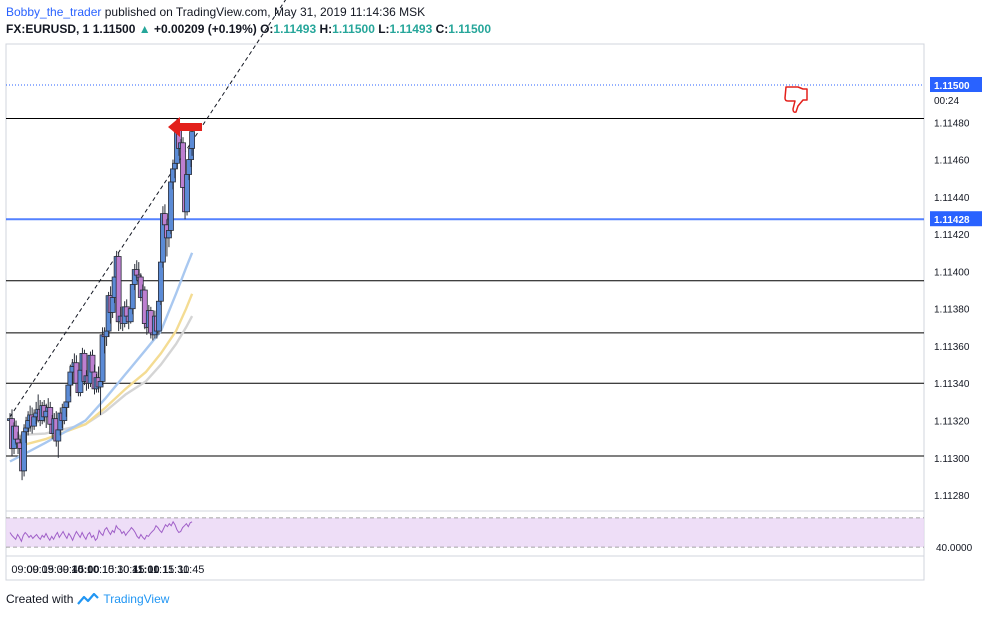 The width and height of the screenshot is (988, 618). I want to click on x-tick-label: 10:15, so click(101, 570).